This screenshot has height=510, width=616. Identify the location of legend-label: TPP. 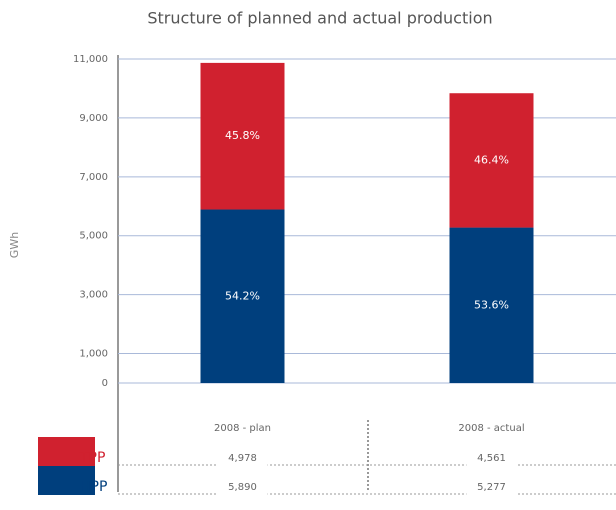
(92, 458).